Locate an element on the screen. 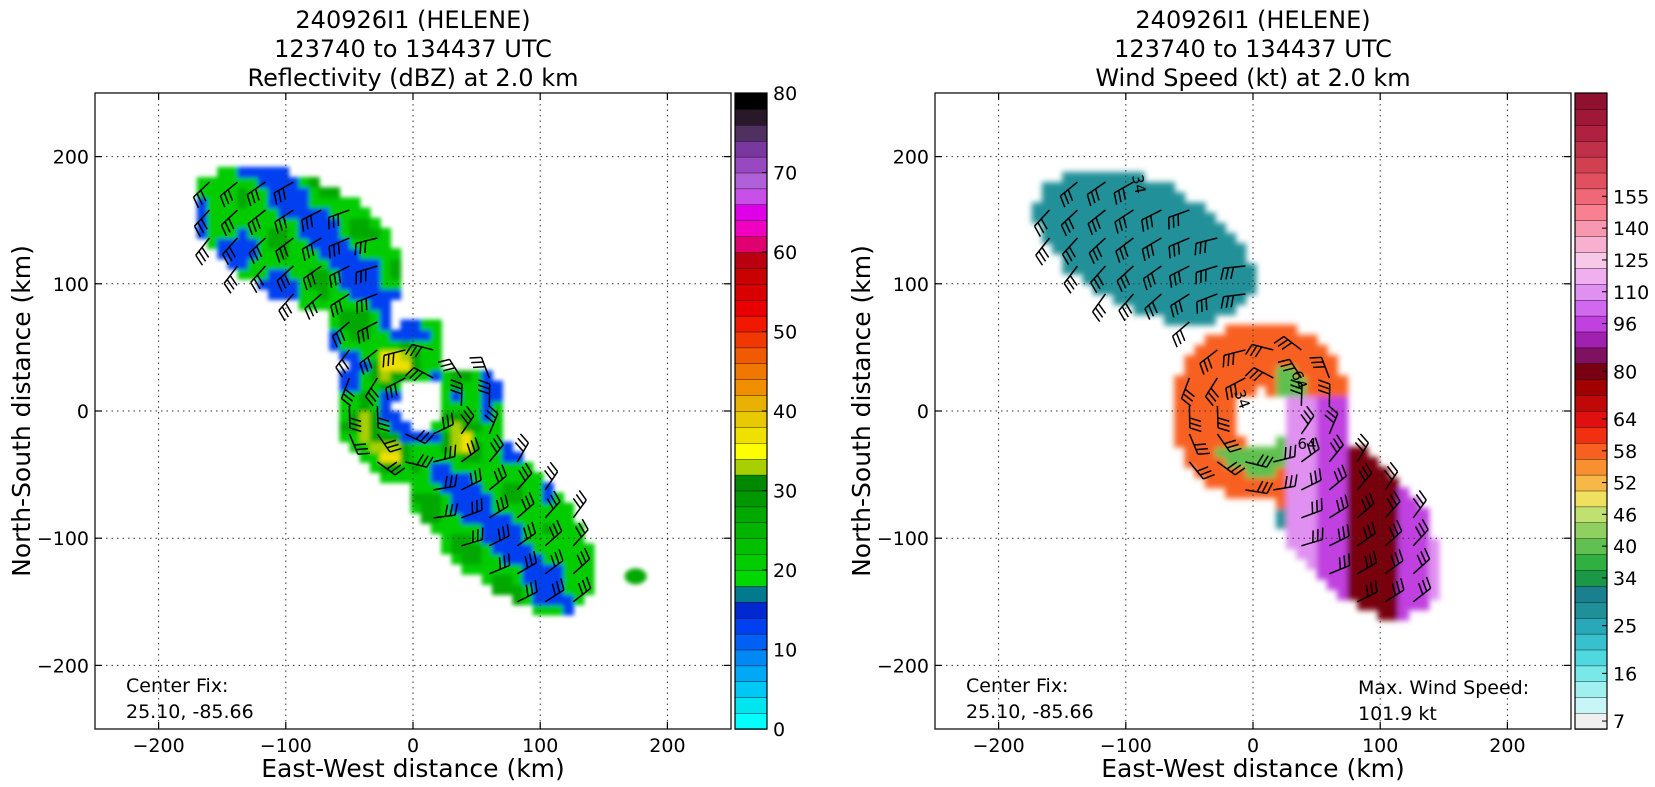  colorbar-tick-label: 40 is located at coordinates (785, 412).